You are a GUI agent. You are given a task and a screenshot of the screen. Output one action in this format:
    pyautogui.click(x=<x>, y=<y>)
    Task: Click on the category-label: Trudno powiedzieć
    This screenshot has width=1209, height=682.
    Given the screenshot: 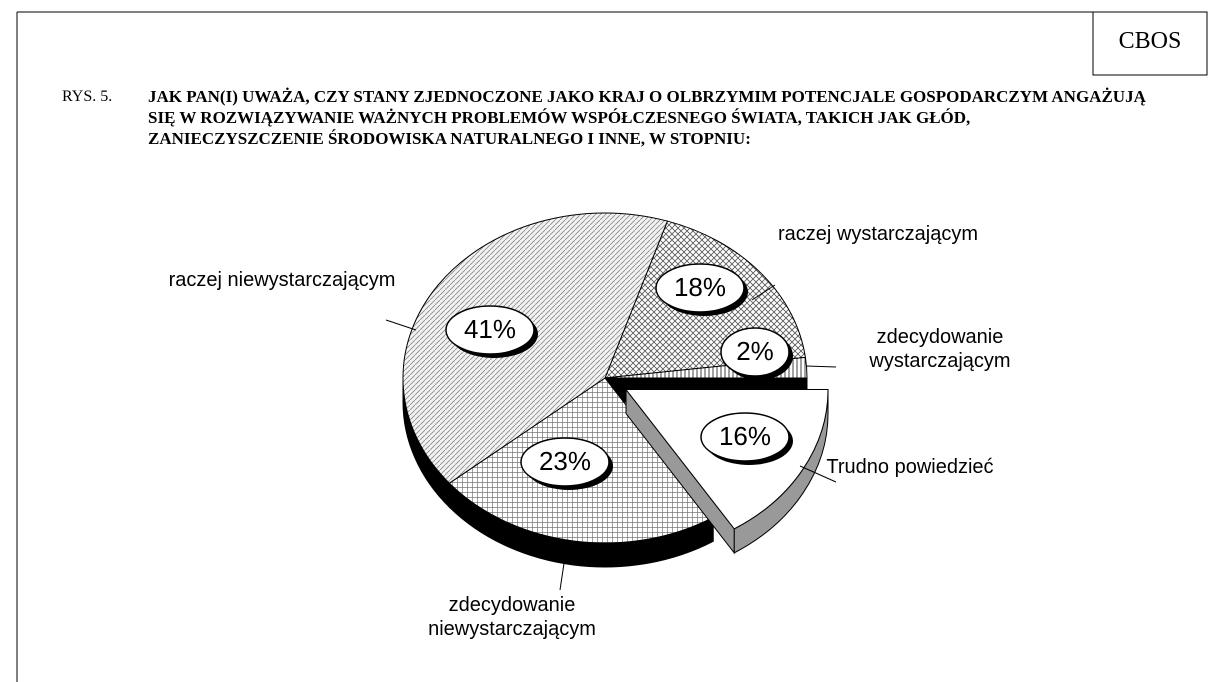 What is the action you would take?
    pyautogui.click(x=910, y=467)
    